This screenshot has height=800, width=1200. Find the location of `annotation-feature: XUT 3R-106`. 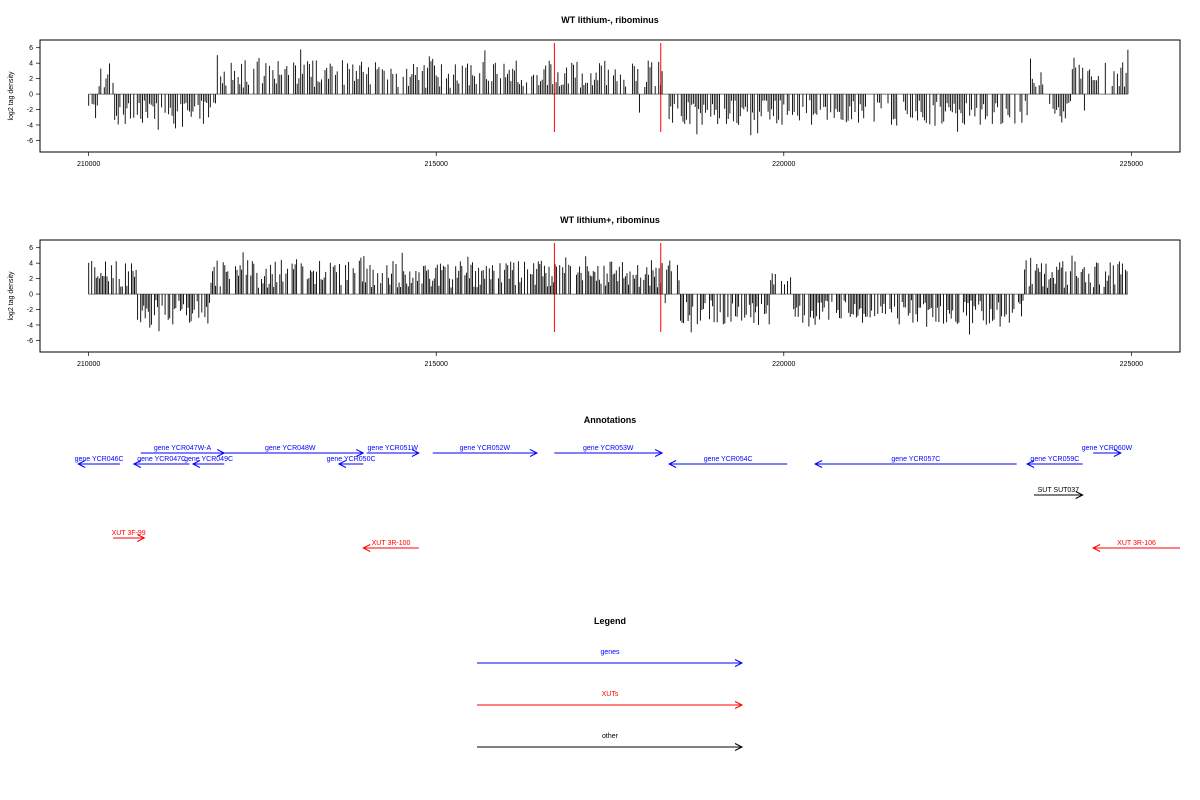

annotation-feature: XUT 3R-106 is located at coordinates (1135, 546).